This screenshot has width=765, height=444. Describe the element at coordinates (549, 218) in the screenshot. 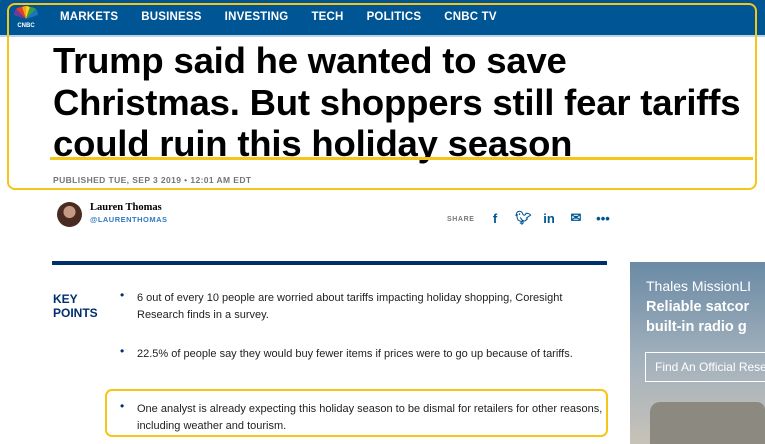

I see `linkedin-icon: in` at that location.